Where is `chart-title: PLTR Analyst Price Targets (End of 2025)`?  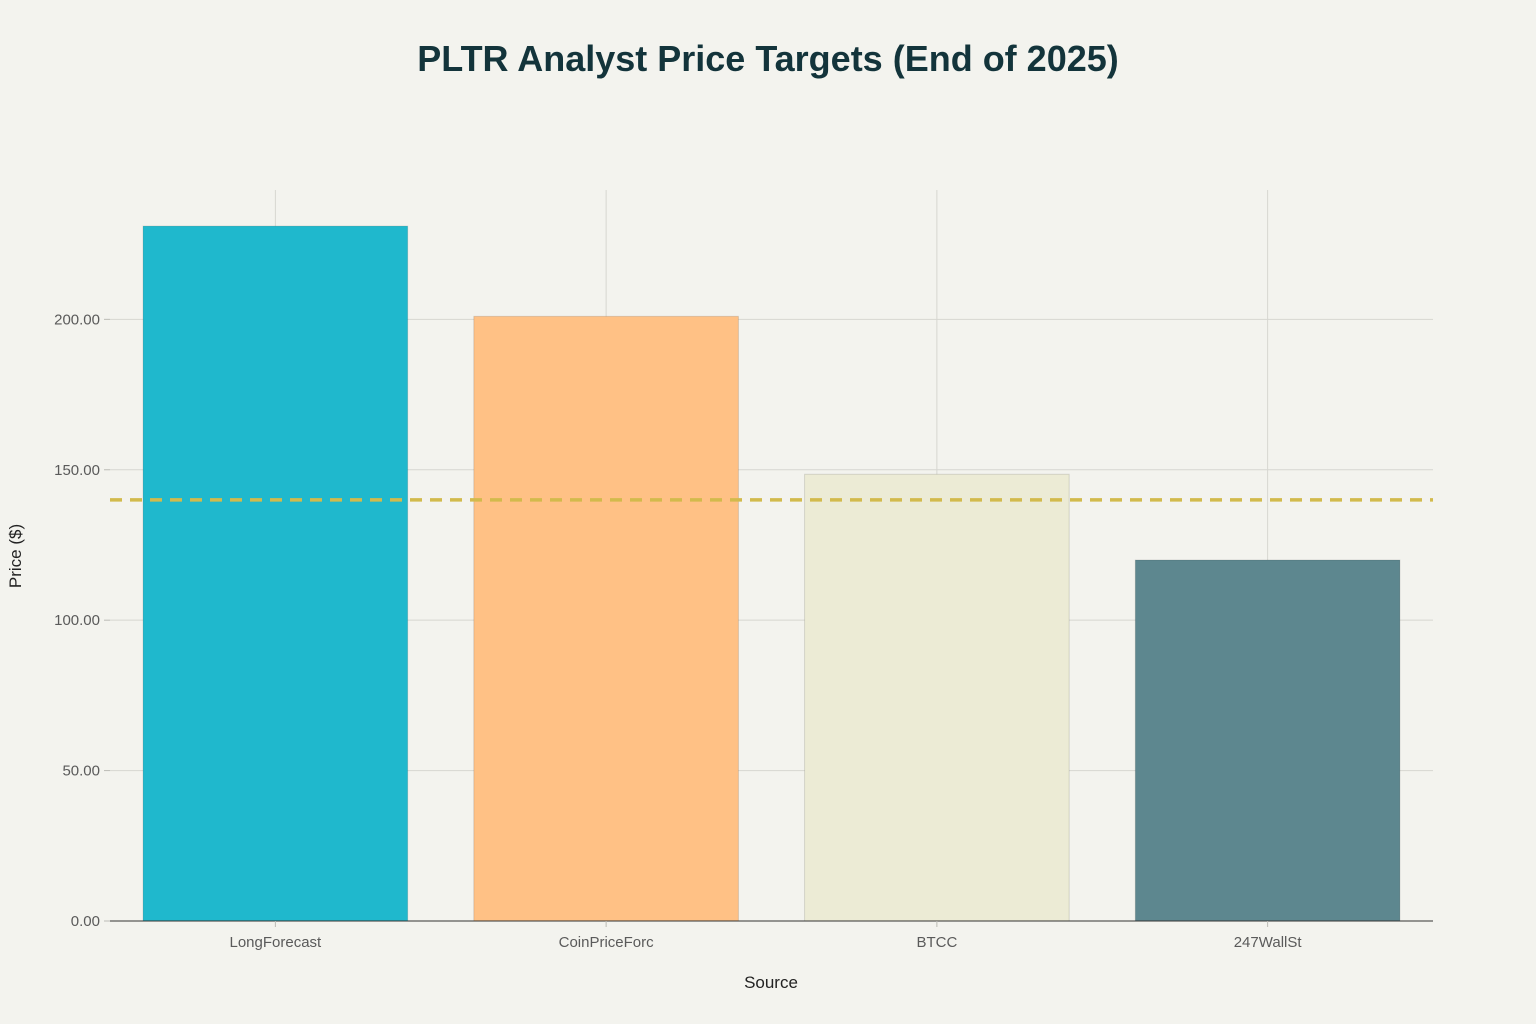 chart-title: PLTR Analyst Price Targets (End of 2025) is located at coordinates (768, 58).